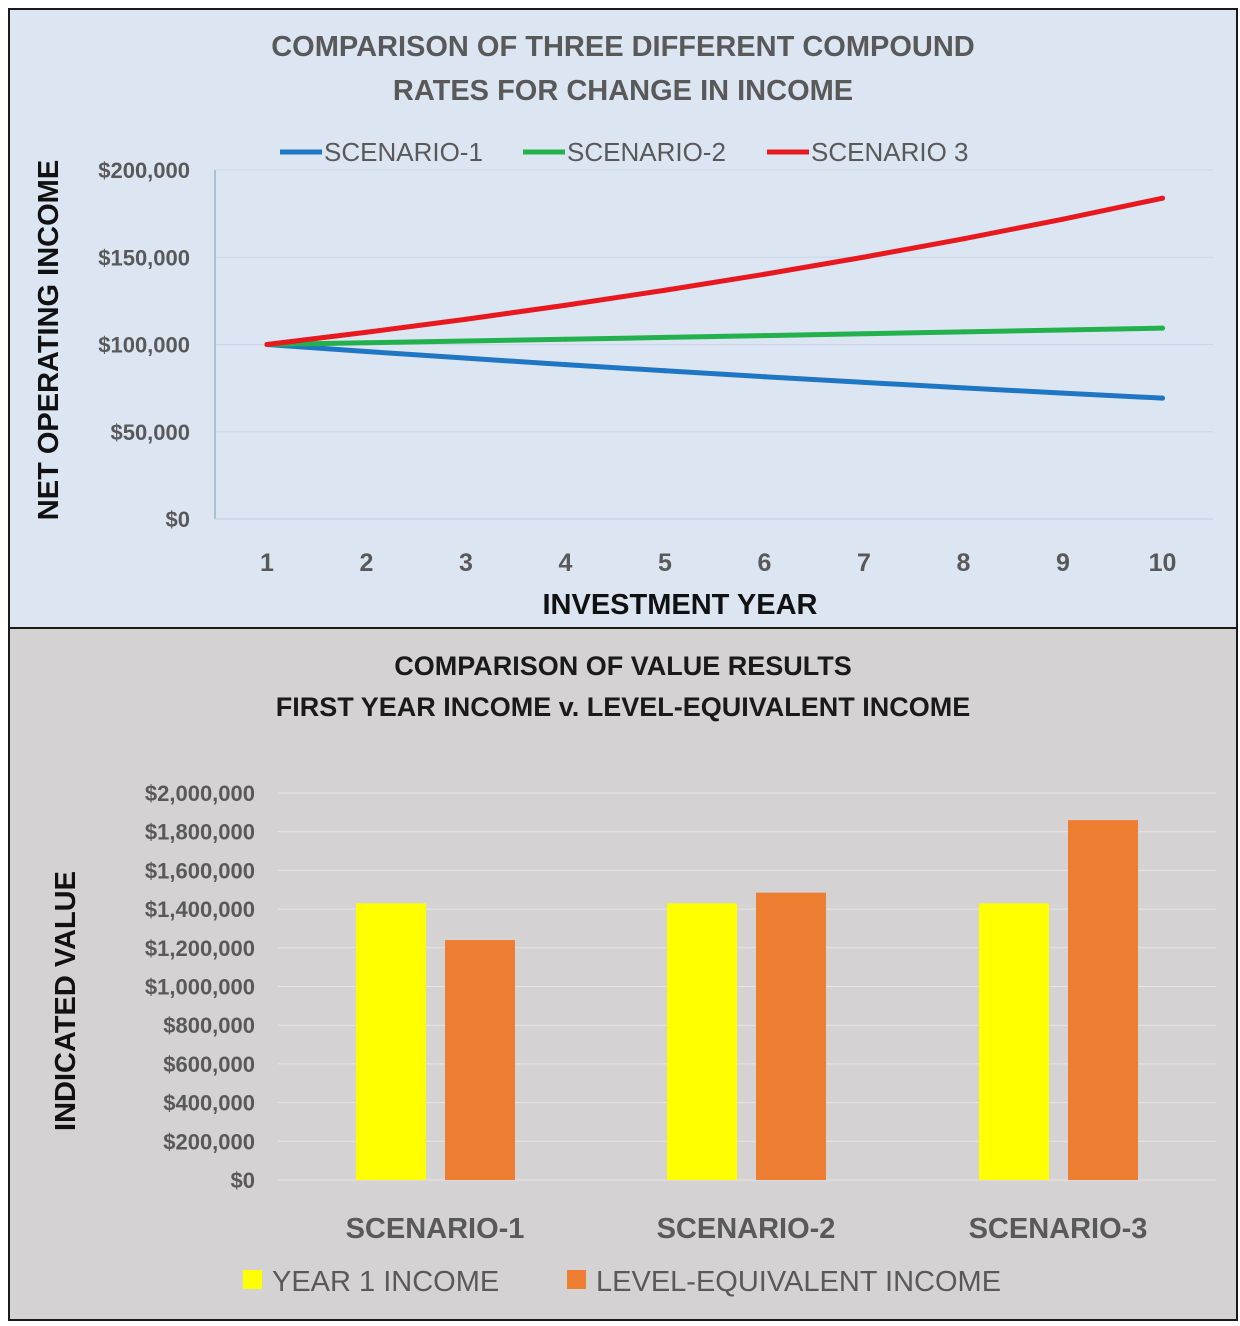  Describe the element at coordinates (623, 666) in the screenshot. I see `chart-title-line-1: COMPARISON OF VALUE RESULTS` at that location.